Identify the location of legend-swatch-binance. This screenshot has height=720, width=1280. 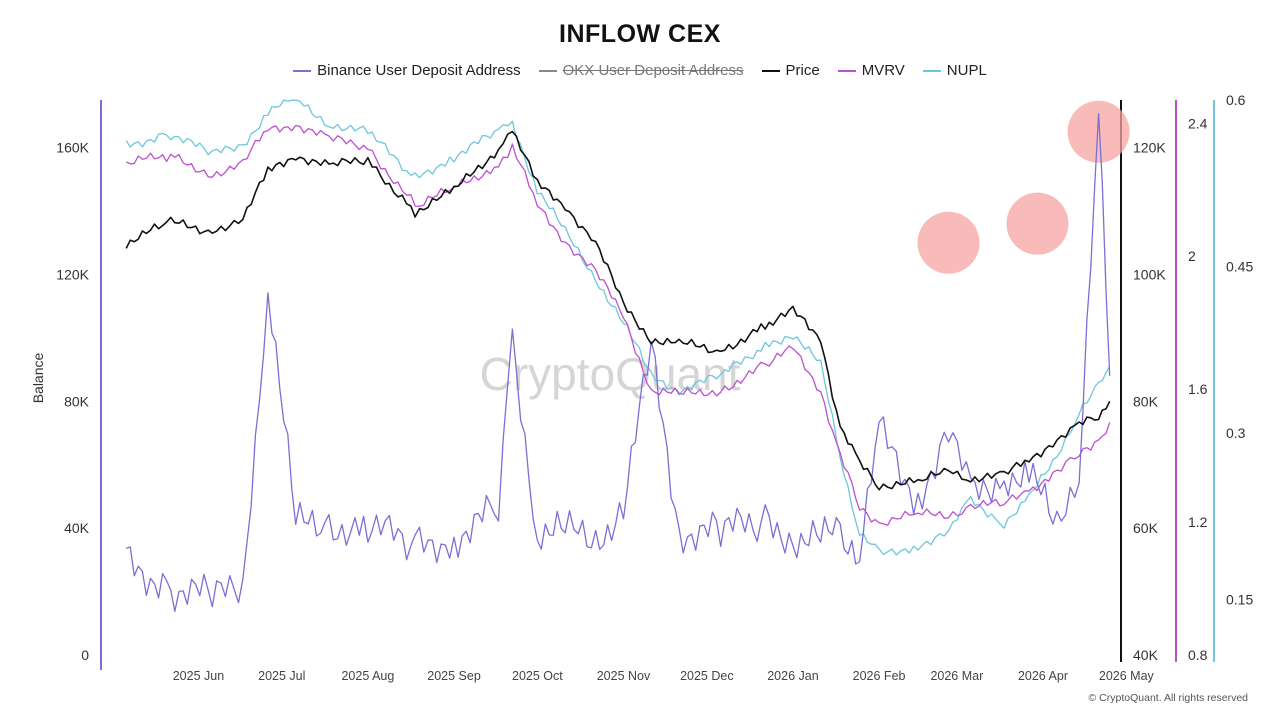
(302, 70).